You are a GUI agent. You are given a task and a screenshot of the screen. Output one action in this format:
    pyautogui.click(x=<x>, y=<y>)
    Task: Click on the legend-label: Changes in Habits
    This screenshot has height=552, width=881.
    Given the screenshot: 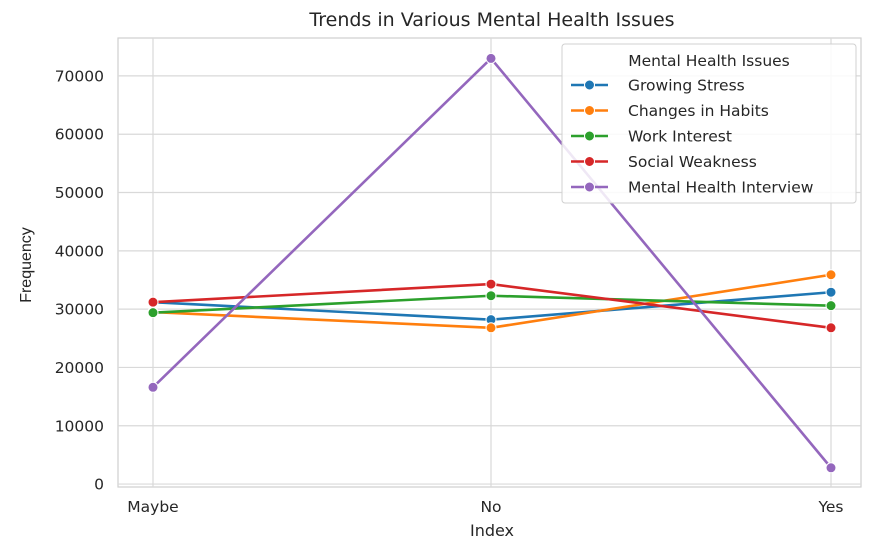 What is the action you would take?
    pyautogui.click(x=698, y=111)
    